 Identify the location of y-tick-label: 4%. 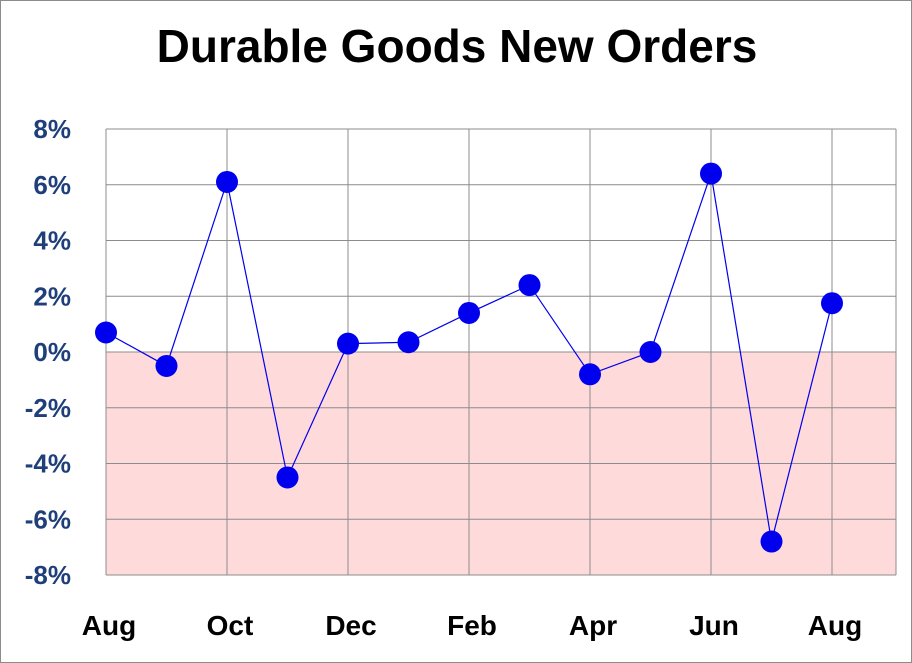
(52, 241).